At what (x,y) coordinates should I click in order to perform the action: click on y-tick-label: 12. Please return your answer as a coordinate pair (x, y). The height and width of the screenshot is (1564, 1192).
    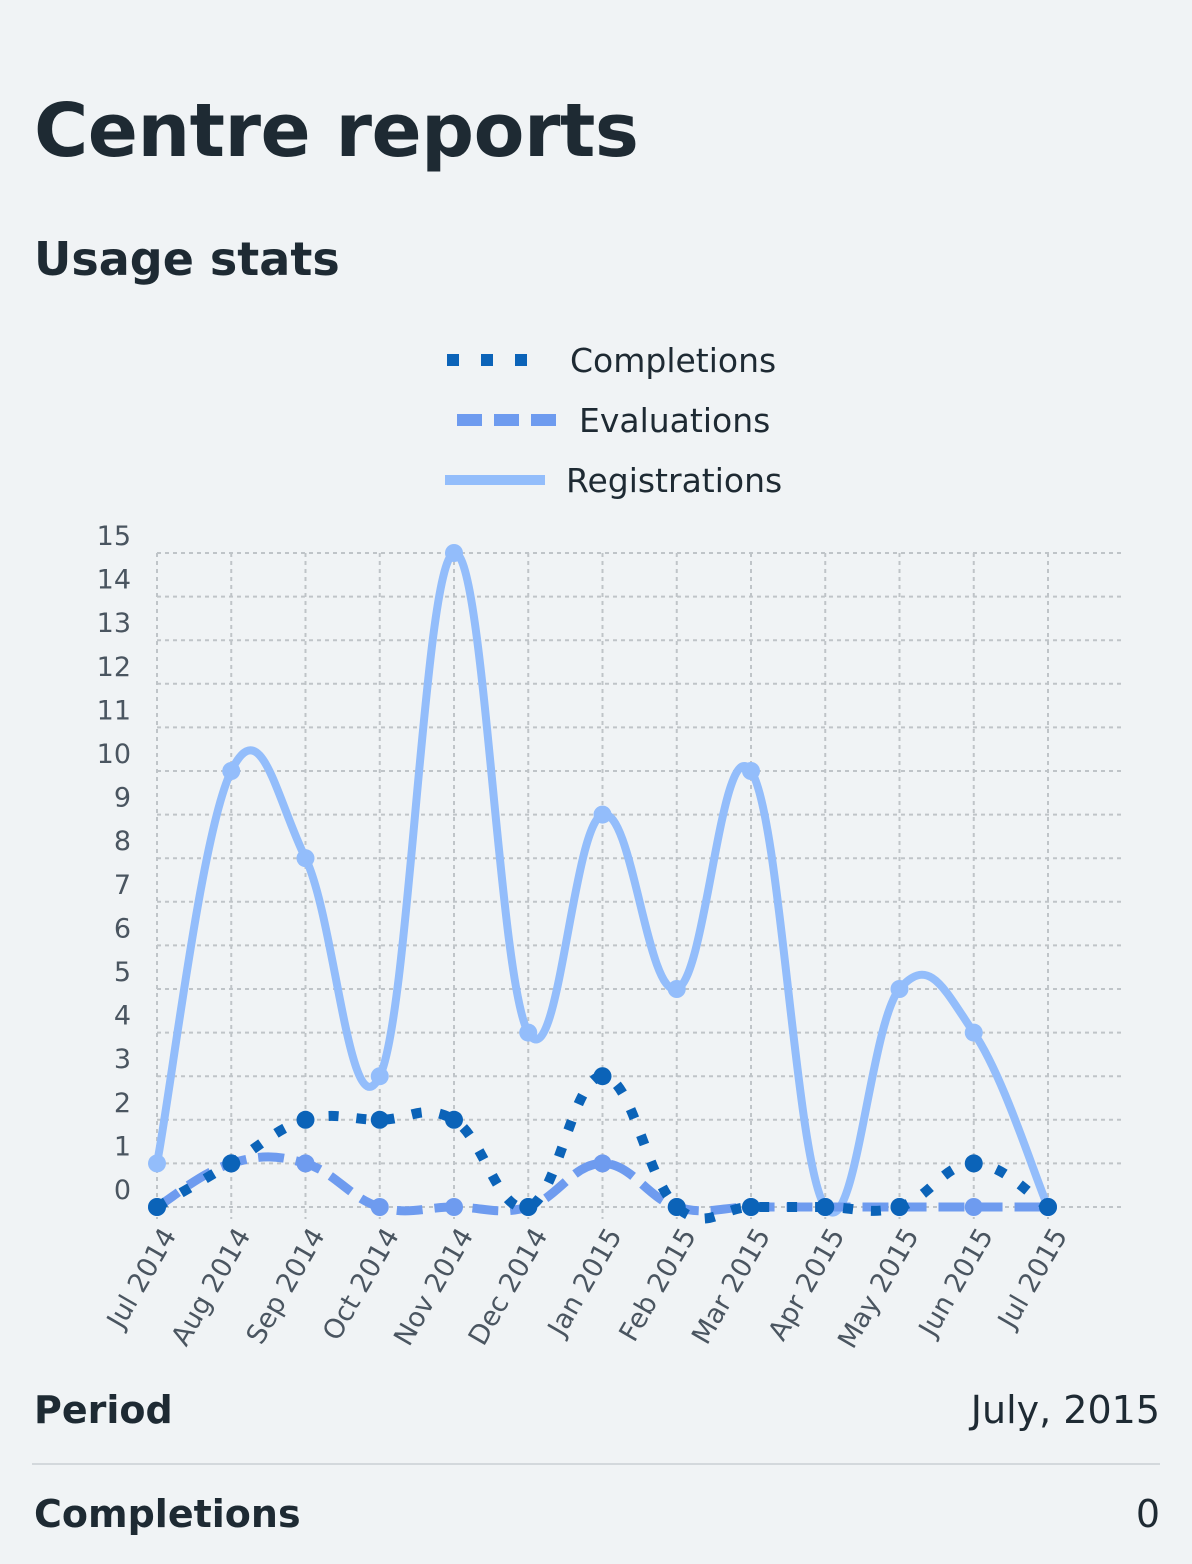
    Looking at the image, I should click on (114, 667).